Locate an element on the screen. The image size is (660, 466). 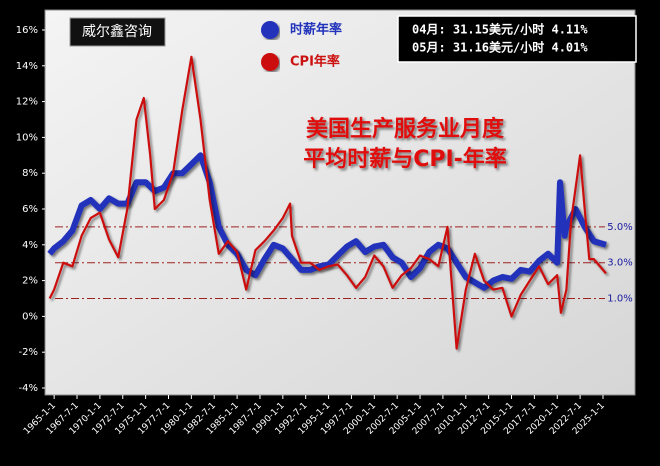
chart-title: 美国生产服务业月度 is located at coordinates (405, 129).